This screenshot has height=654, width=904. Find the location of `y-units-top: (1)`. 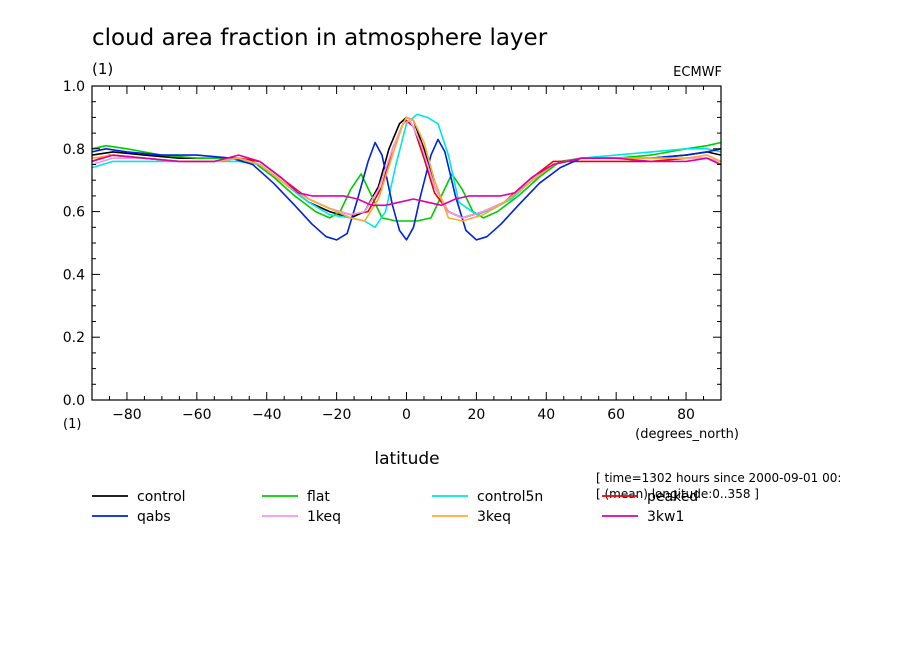

y-units-top: (1) is located at coordinates (102, 69).